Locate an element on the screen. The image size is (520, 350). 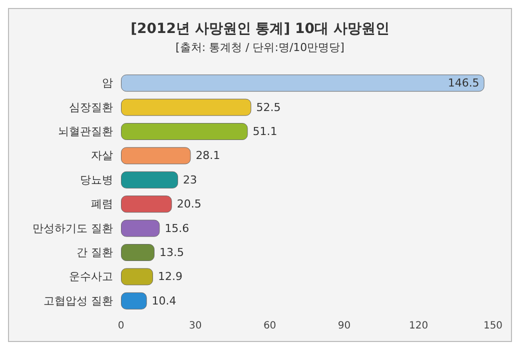
y-tick-label: 만성하기도 질환 is located at coordinates (72, 228).